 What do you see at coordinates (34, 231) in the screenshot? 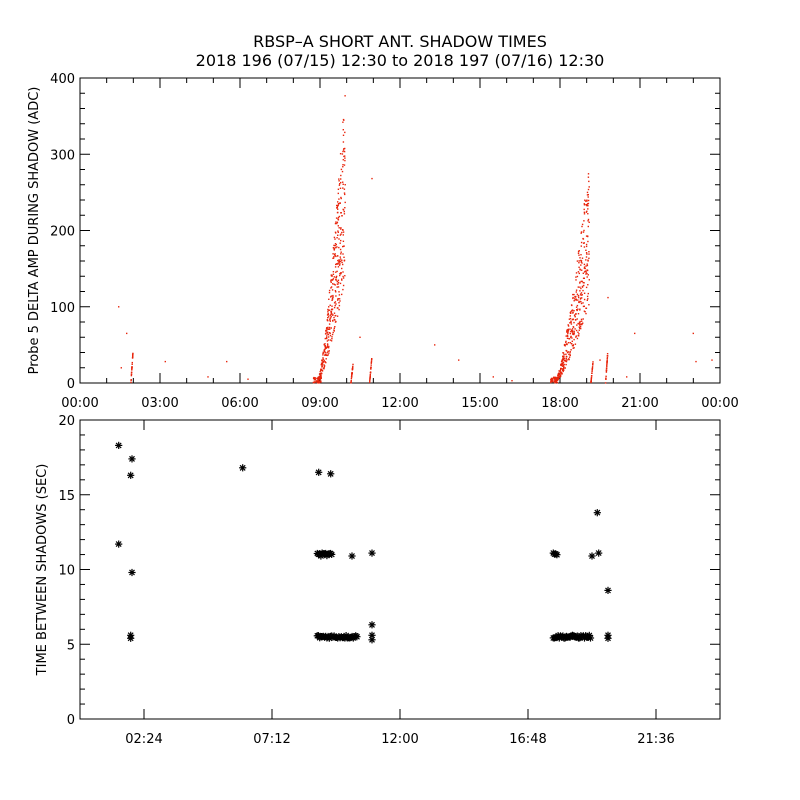
I see `top-y-axis-label: Probe 5 DELTA AMP DURING SHADOW (ADC)` at bounding box center [34, 231].